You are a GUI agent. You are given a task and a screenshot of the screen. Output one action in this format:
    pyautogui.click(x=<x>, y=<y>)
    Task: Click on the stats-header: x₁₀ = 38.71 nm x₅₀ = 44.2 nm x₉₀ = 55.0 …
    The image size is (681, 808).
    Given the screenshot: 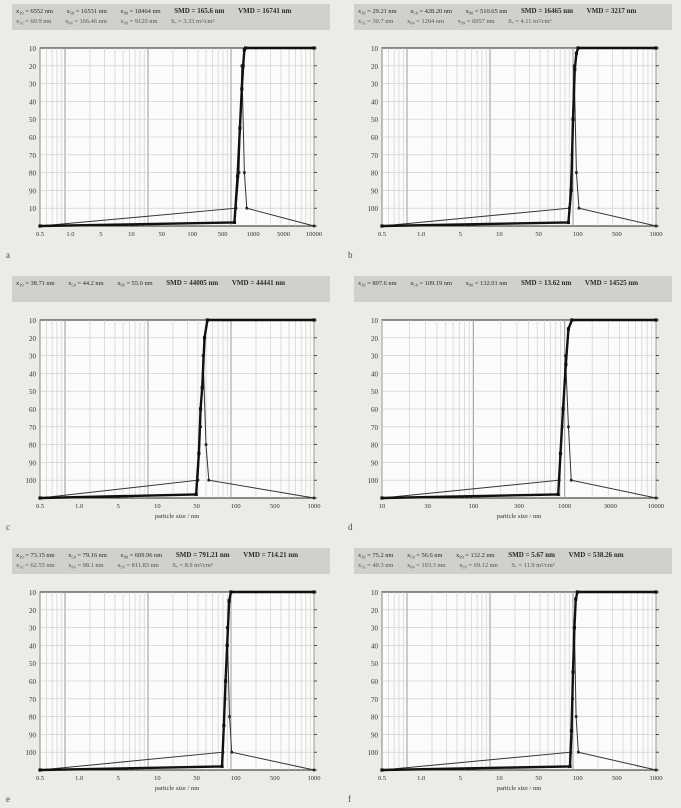 What is the action you would take?
    pyautogui.click(x=171, y=289)
    